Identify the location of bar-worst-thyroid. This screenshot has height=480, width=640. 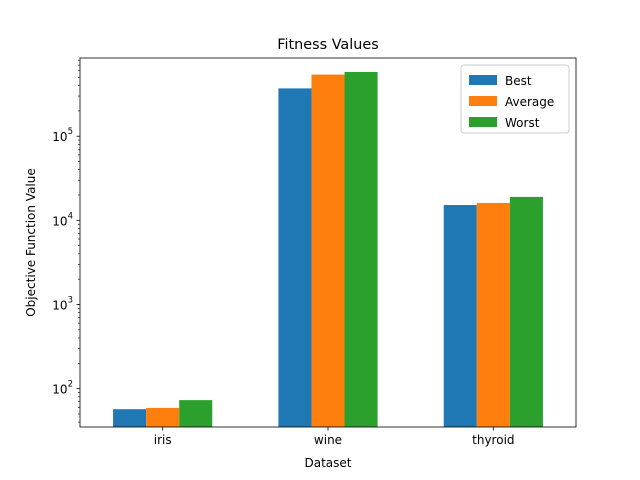
(526, 311).